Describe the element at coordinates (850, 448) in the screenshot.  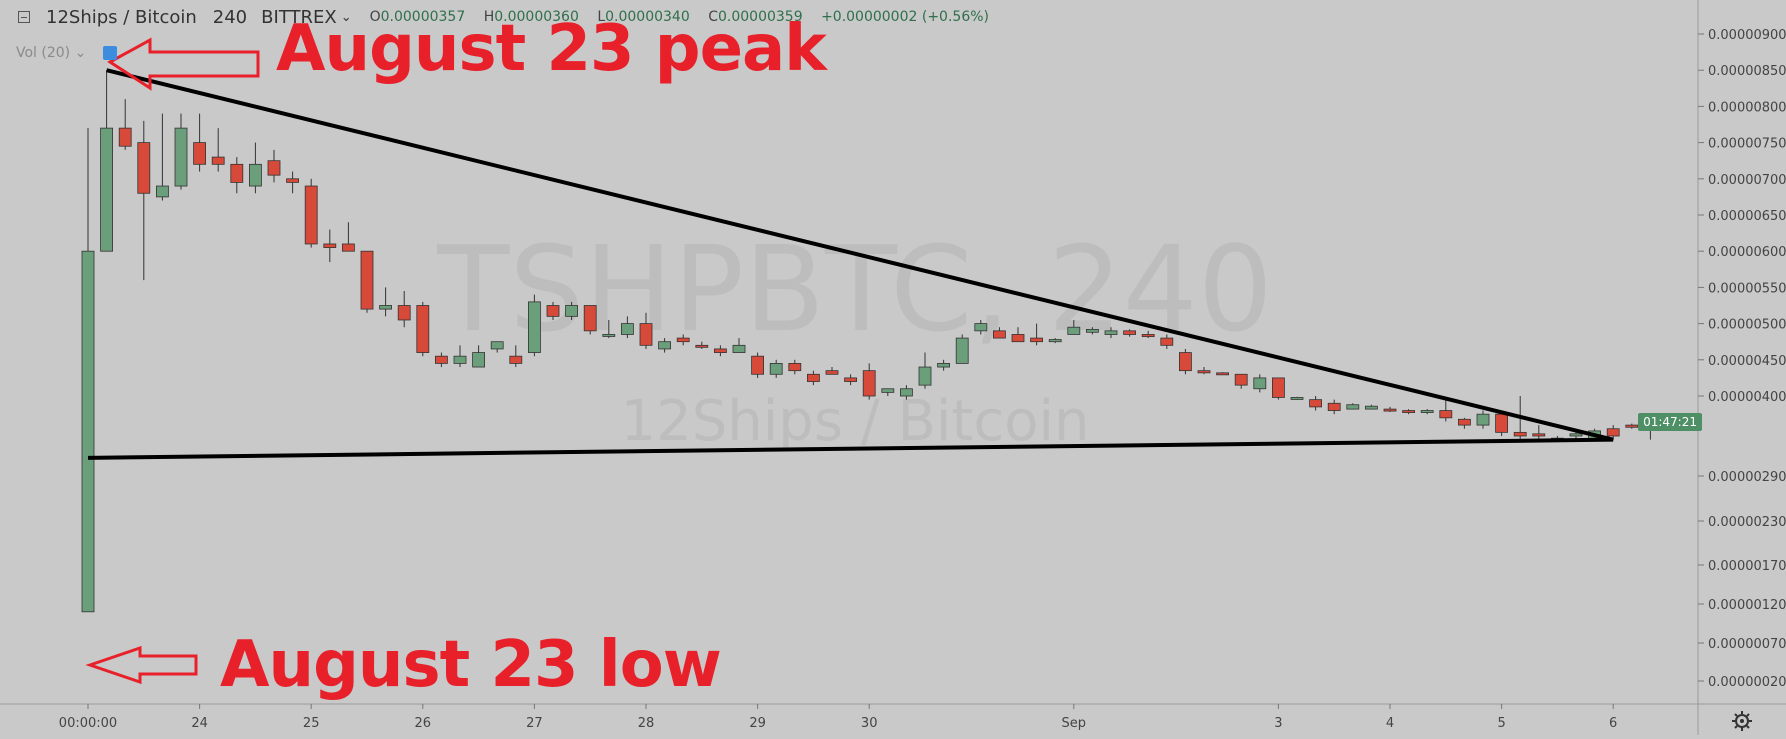
I see `trendline-support` at that location.